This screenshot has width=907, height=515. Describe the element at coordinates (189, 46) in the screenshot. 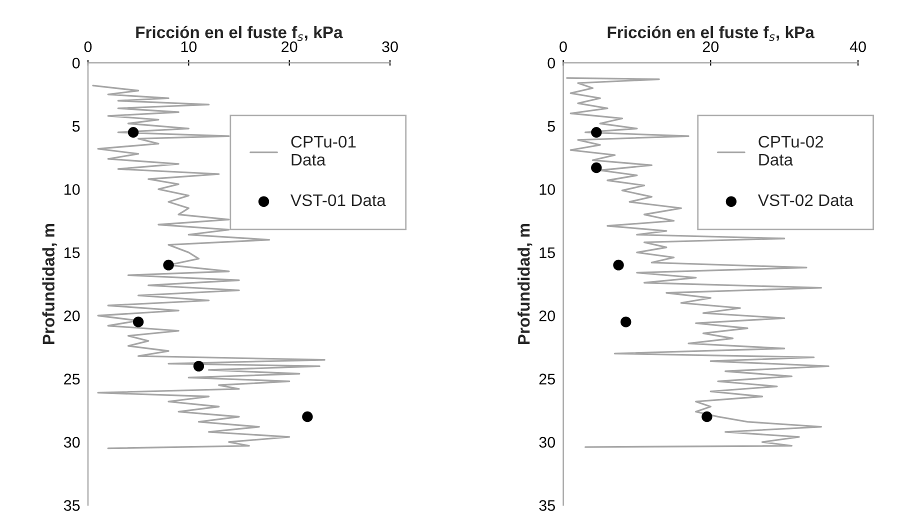

I see `x-tick-label: 10` at that location.